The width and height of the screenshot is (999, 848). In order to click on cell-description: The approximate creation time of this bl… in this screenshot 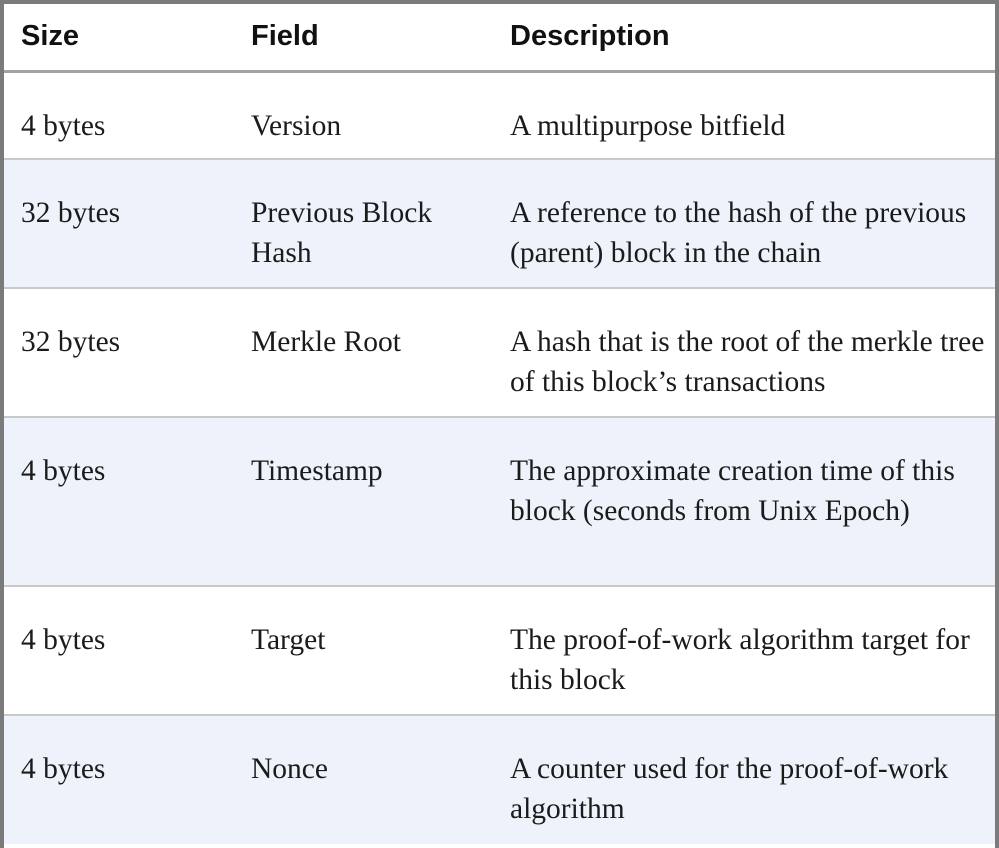, I will do `click(732, 491)`.